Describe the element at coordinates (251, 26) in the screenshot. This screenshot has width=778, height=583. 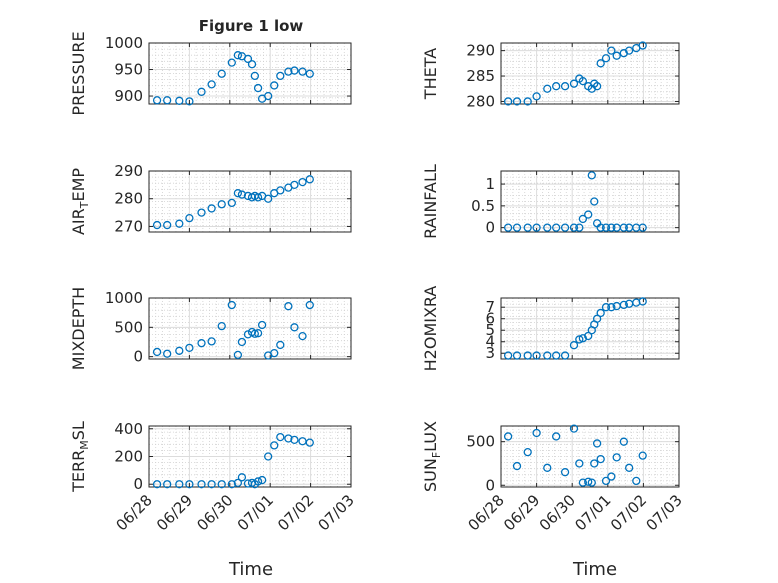
I see `figure-title: Figure 1 low` at that location.